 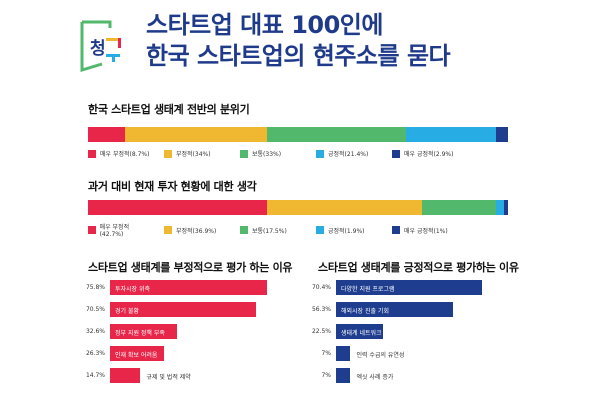 What do you see at coordinates (264, 25) in the screenshot?
I see `title-line-1: 스타트업 대표 100인에` at bounding box center [264, 25].